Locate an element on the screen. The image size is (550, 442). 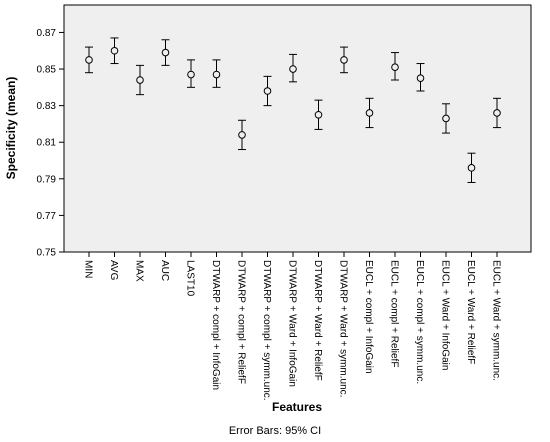
x-tick-label: DTWARP + Ward + InfoGain is located at coordinates (292, 323).